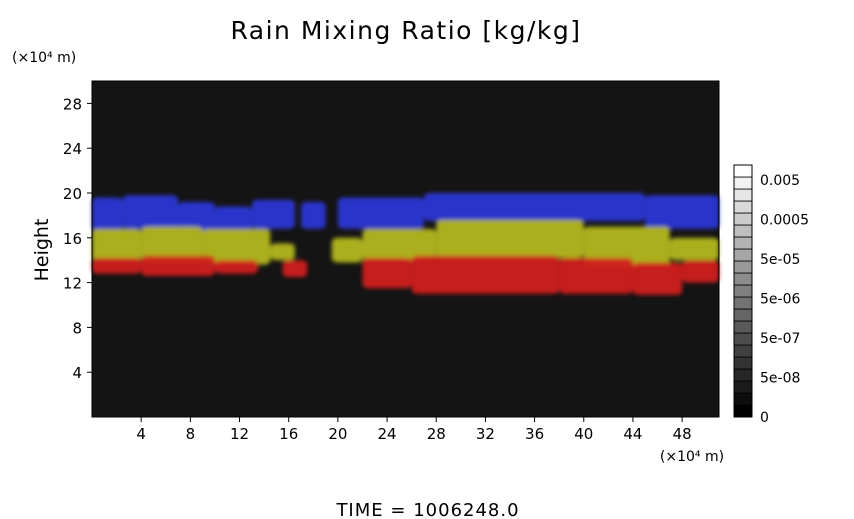 Image resolution: width=854 pixels, height=519 pixels. What do you see at coordinates (72, 149) in the screenshot?
I see `y-tick-label: 24` at bounding box center [72, 149].